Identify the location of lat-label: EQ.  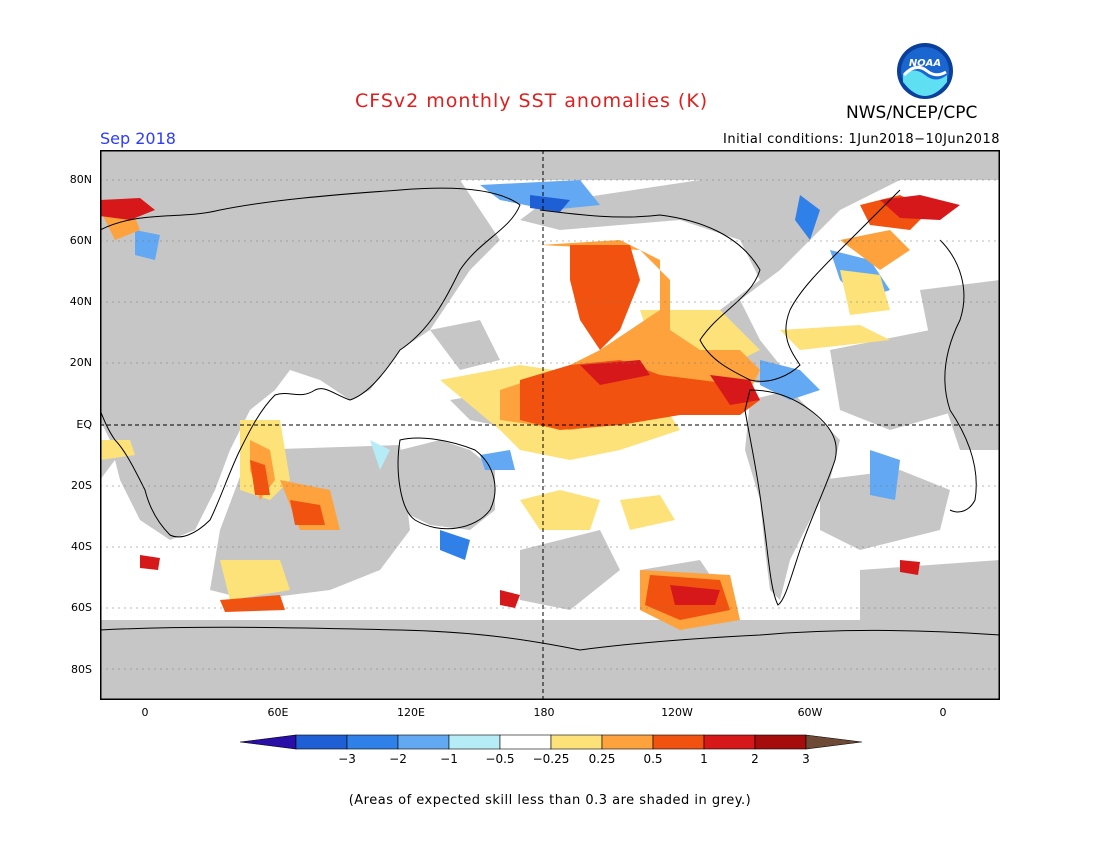
(84, 424).